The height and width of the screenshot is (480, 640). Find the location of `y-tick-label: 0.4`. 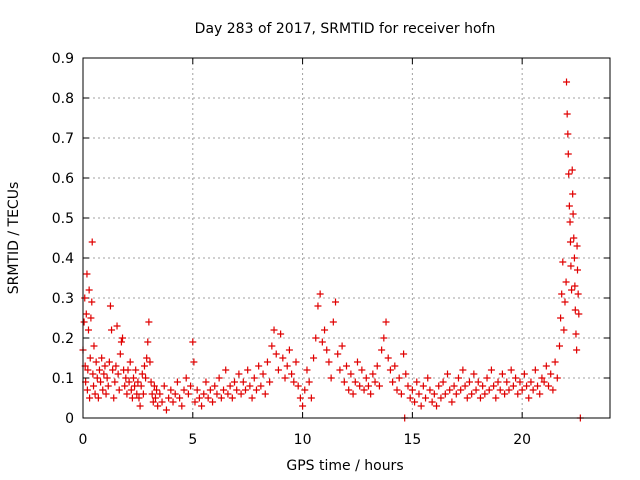

y-tick-label: 0.4 is located at coordinates (63, 259).